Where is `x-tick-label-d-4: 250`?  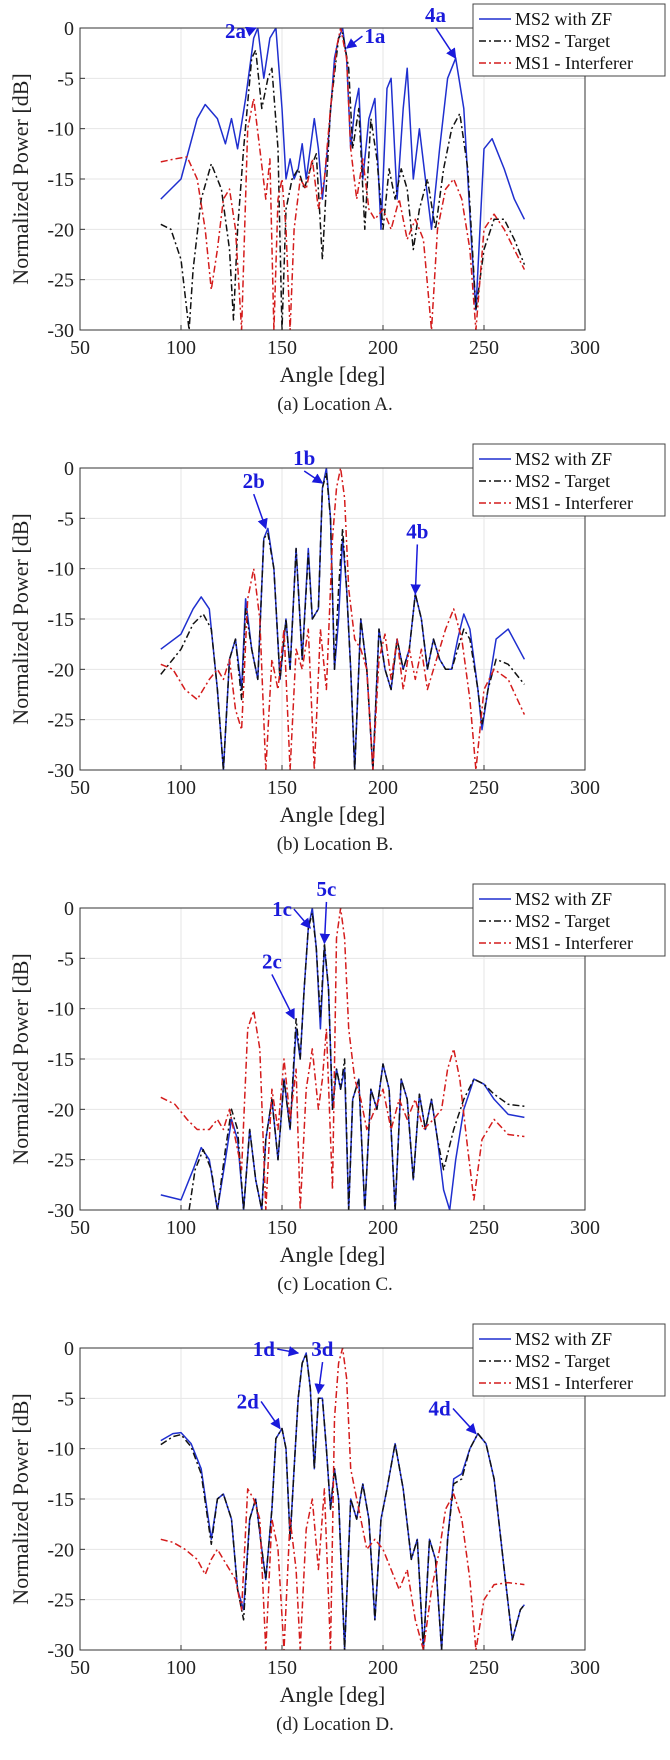
x-tick-label-d-4: 250 is located at coordinates (484, 1668).